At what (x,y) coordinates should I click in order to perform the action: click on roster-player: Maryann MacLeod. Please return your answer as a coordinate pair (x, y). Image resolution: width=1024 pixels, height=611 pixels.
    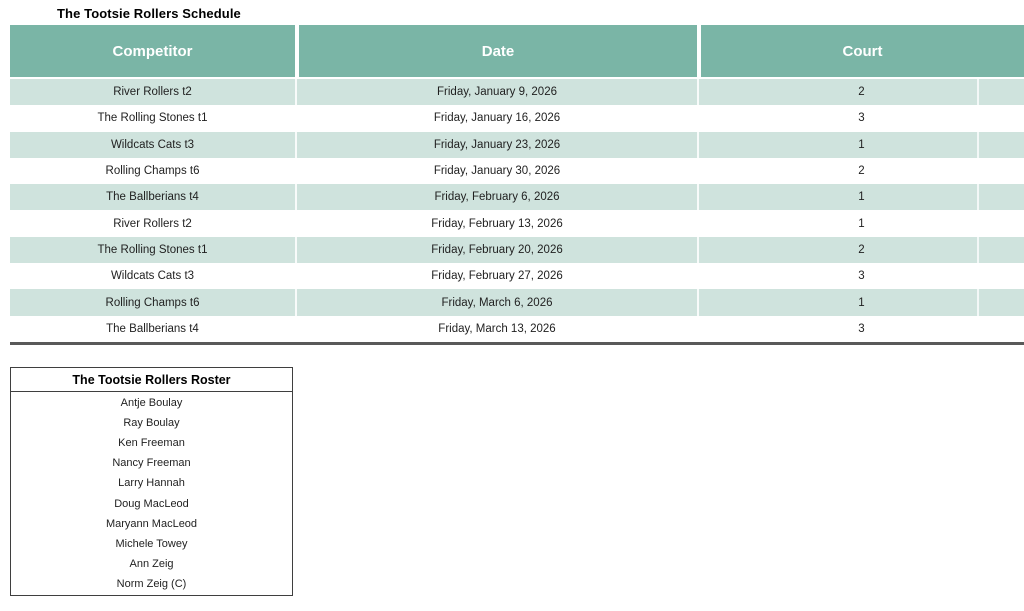
    Looking at the image, I should click on (151, 523).